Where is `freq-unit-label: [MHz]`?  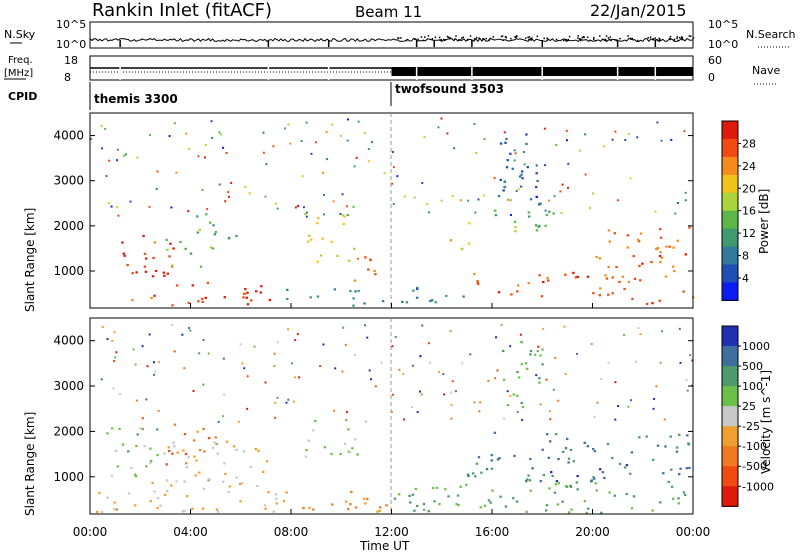 freq-unit-label: [MHz] is located at coordinates (18, 73).